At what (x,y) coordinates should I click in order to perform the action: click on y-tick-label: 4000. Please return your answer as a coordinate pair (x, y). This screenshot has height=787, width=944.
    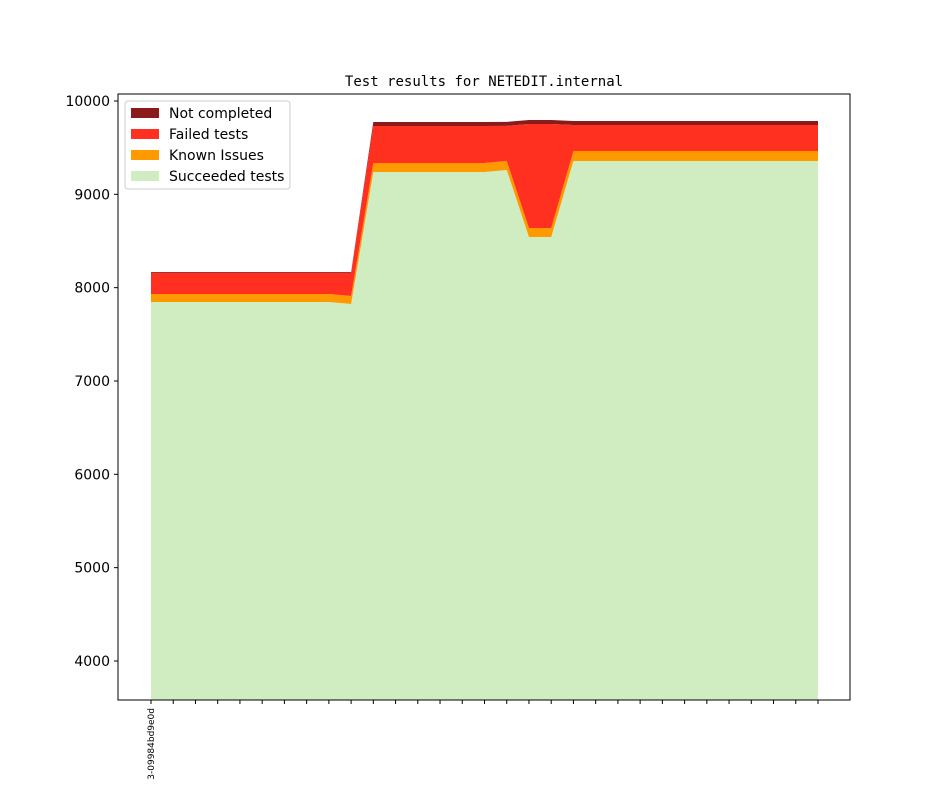
    Looking at the image, I should click on (92, 662).